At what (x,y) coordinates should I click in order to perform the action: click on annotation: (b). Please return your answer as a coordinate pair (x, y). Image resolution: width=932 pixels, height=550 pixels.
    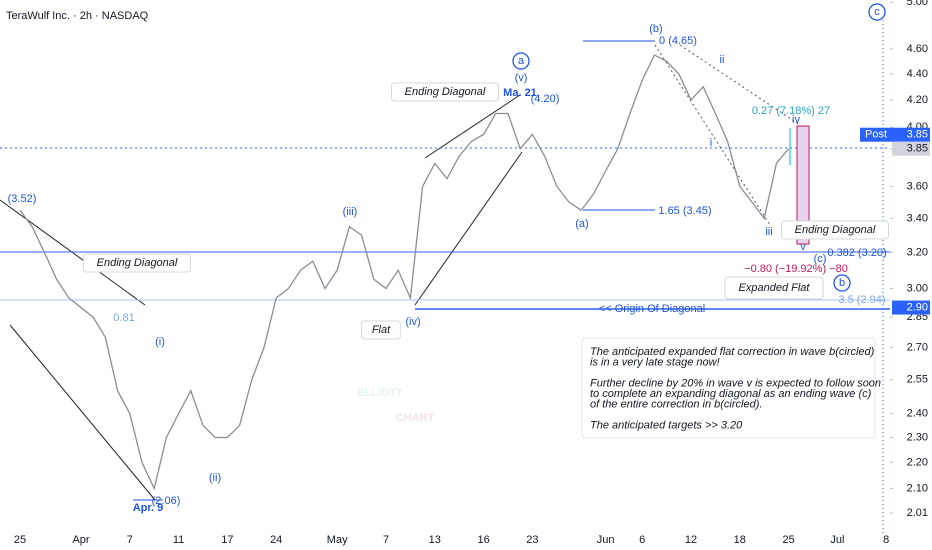
    Looking at the image, I should click on (655, 29).